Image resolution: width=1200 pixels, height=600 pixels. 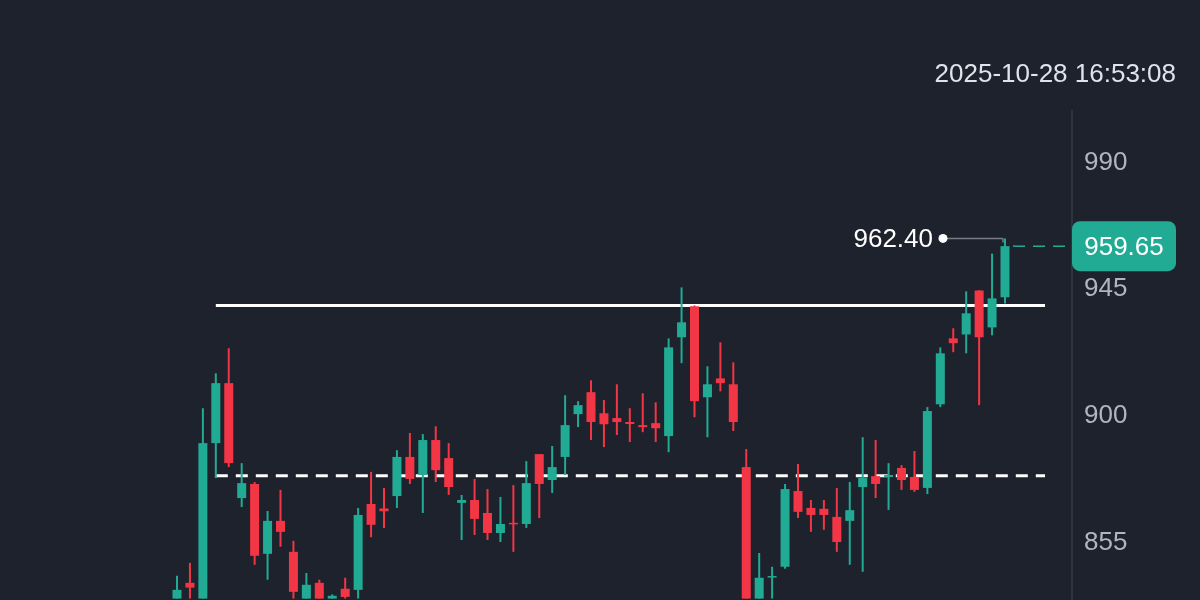 What do you see at coordinates (1124, 246) in the screenshot?
I see `ref-line-label: 959.65` at bounding box center [1124, 246].